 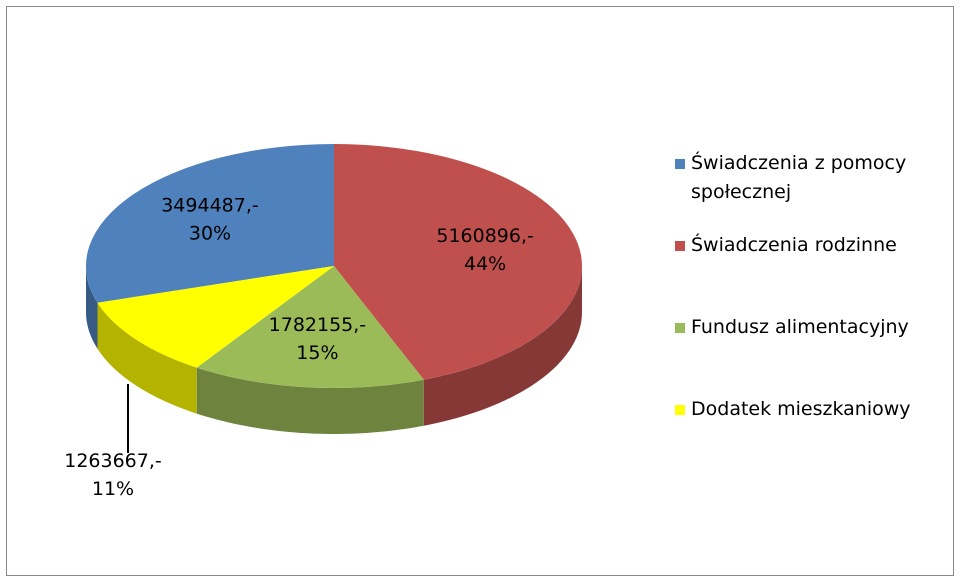 I want to click on legend-item: Świadczenia rodzinne, so click(x=808, y=245).